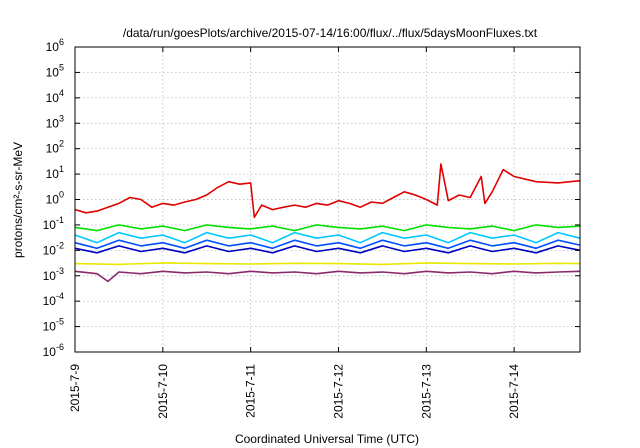  I want to click on y-tick-label: 10⁰, so click(55, 198).